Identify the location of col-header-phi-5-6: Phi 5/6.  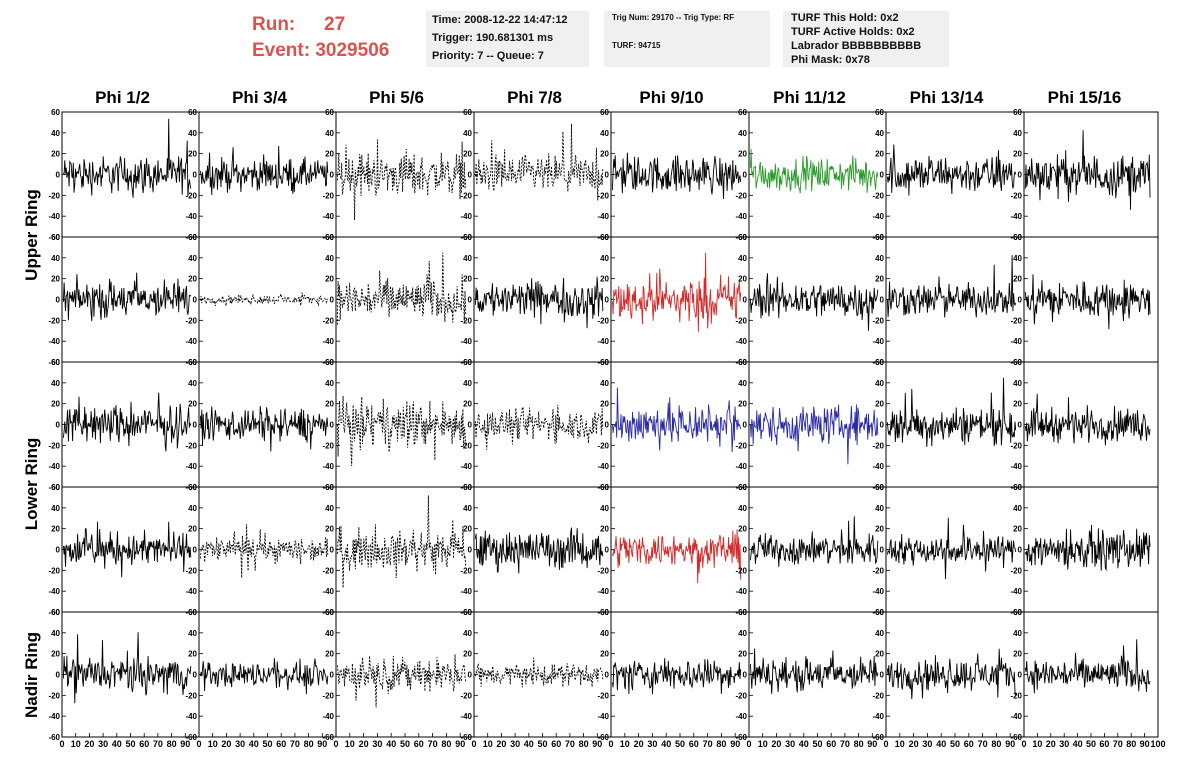
(396, 97).